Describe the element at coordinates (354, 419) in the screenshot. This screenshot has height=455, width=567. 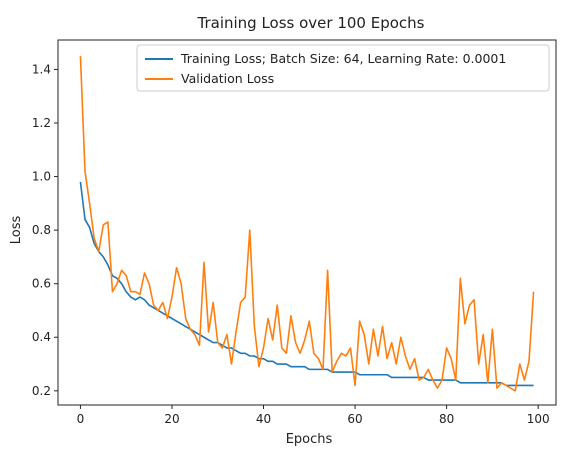
I see `x-tick-label: 60` at that location.